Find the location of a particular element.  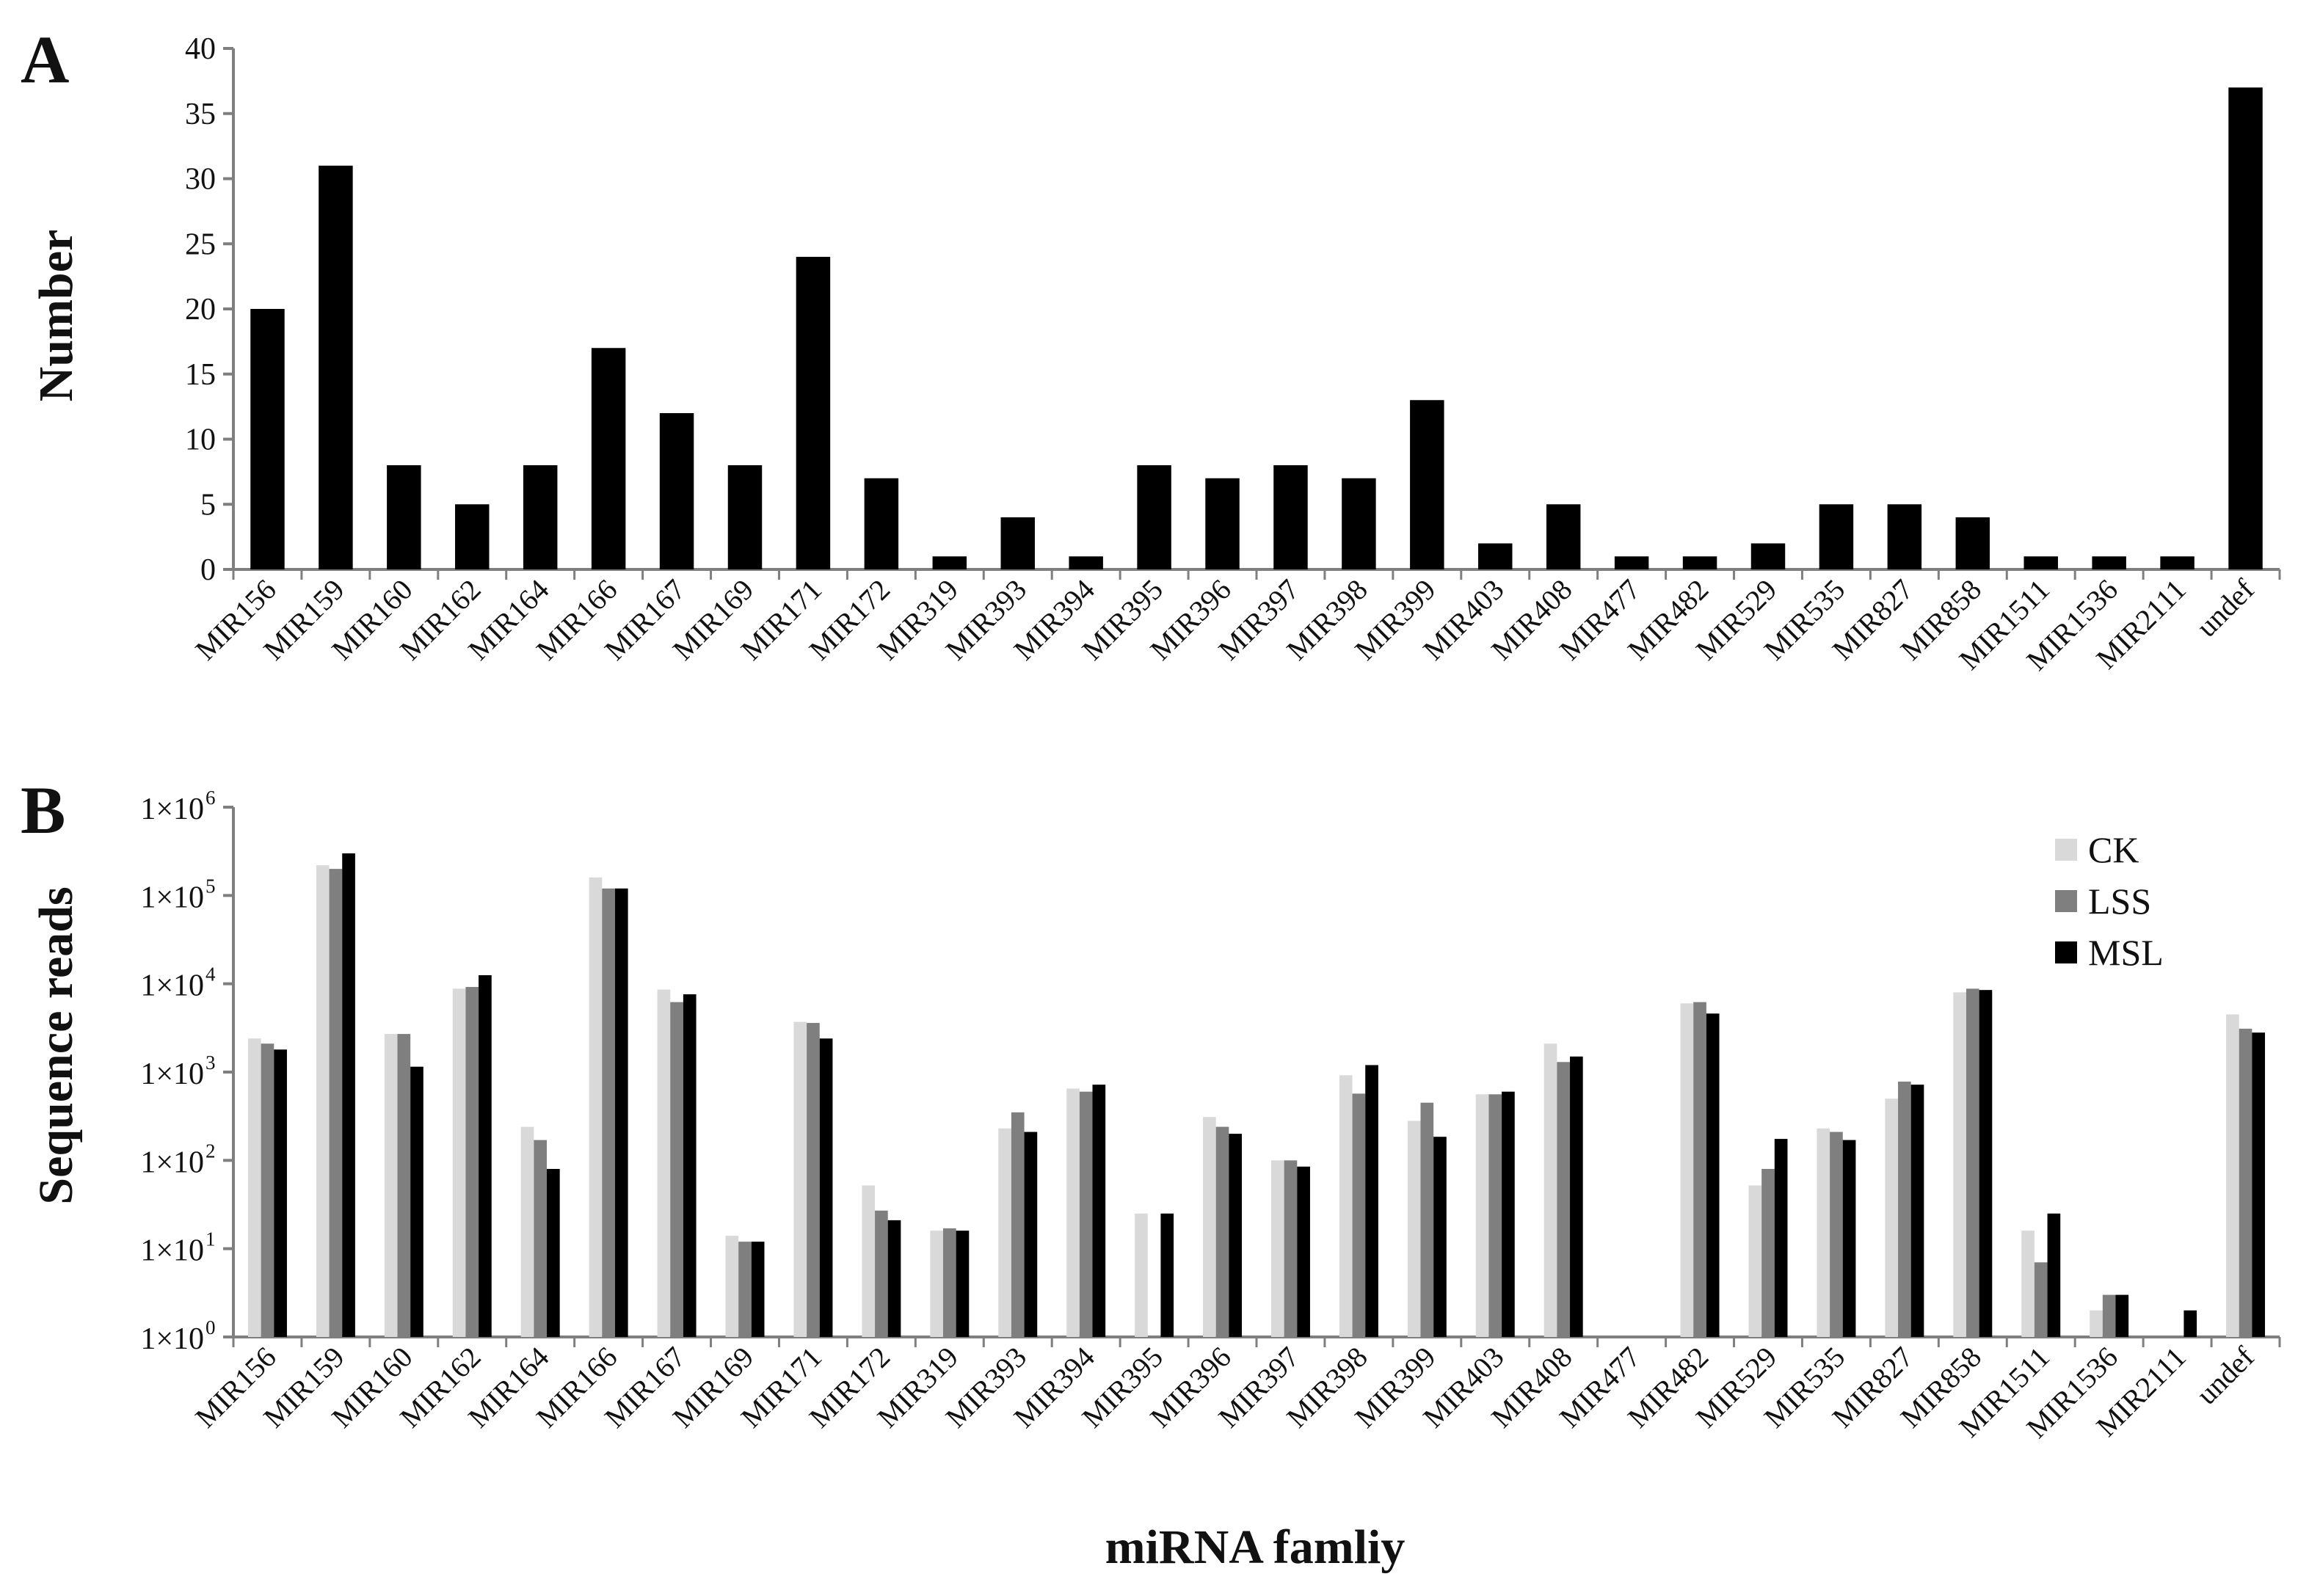

panel-b-bar-ck-mir160 is located at coordinates (391, 1185).